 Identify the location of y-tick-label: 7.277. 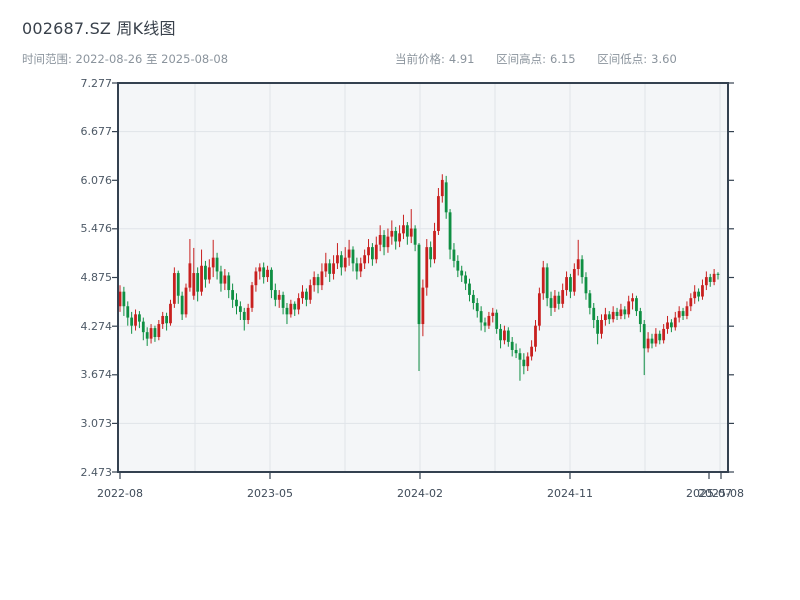
(96, 83).